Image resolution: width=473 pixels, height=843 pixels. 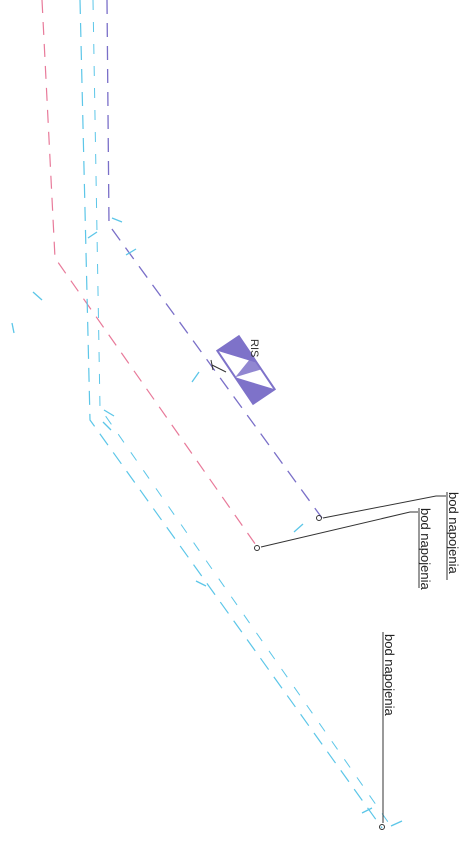 I want to click on feed-point-2-marker, so click(x=257, y=548).